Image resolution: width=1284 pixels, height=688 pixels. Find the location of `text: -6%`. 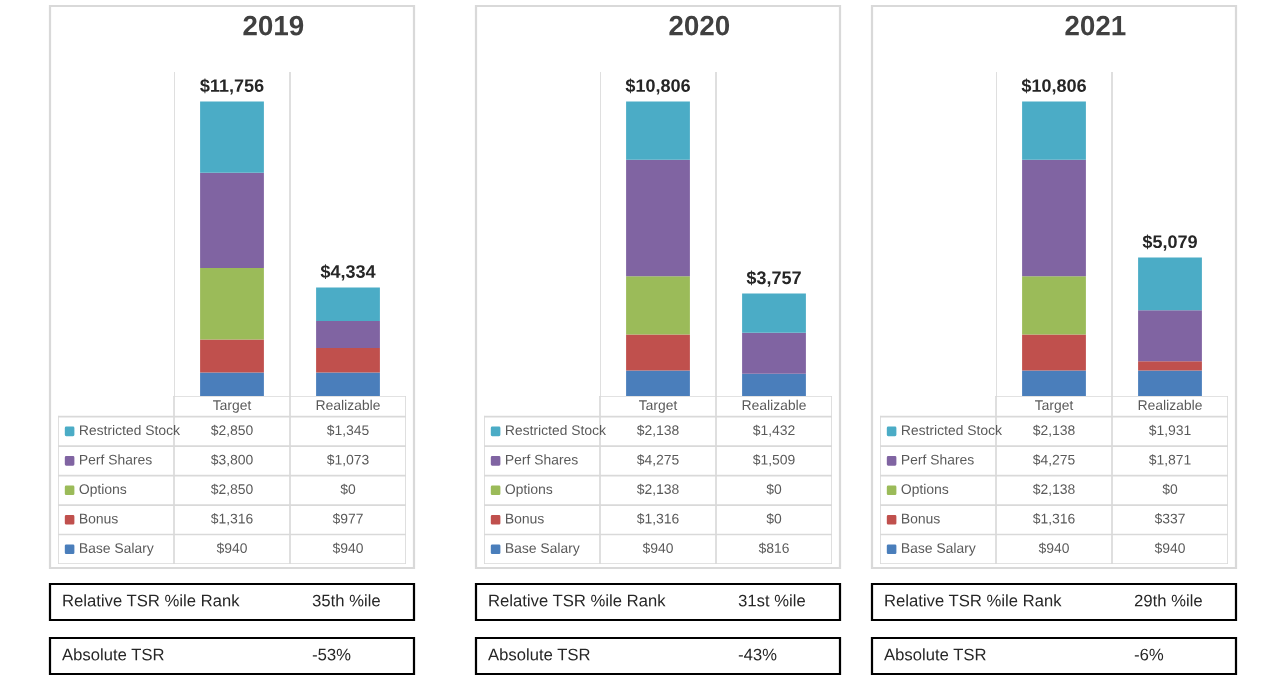

text: -6% is located at coordinates (1149, 654).